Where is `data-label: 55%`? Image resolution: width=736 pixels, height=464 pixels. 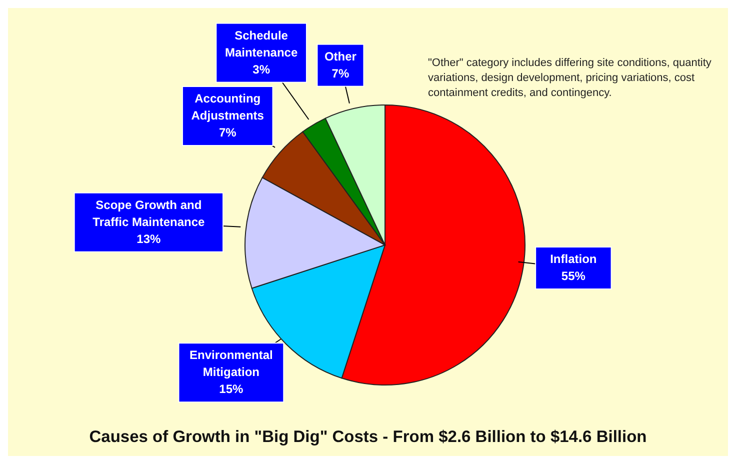 data-label: 55% is located at coordinates (573, 276).